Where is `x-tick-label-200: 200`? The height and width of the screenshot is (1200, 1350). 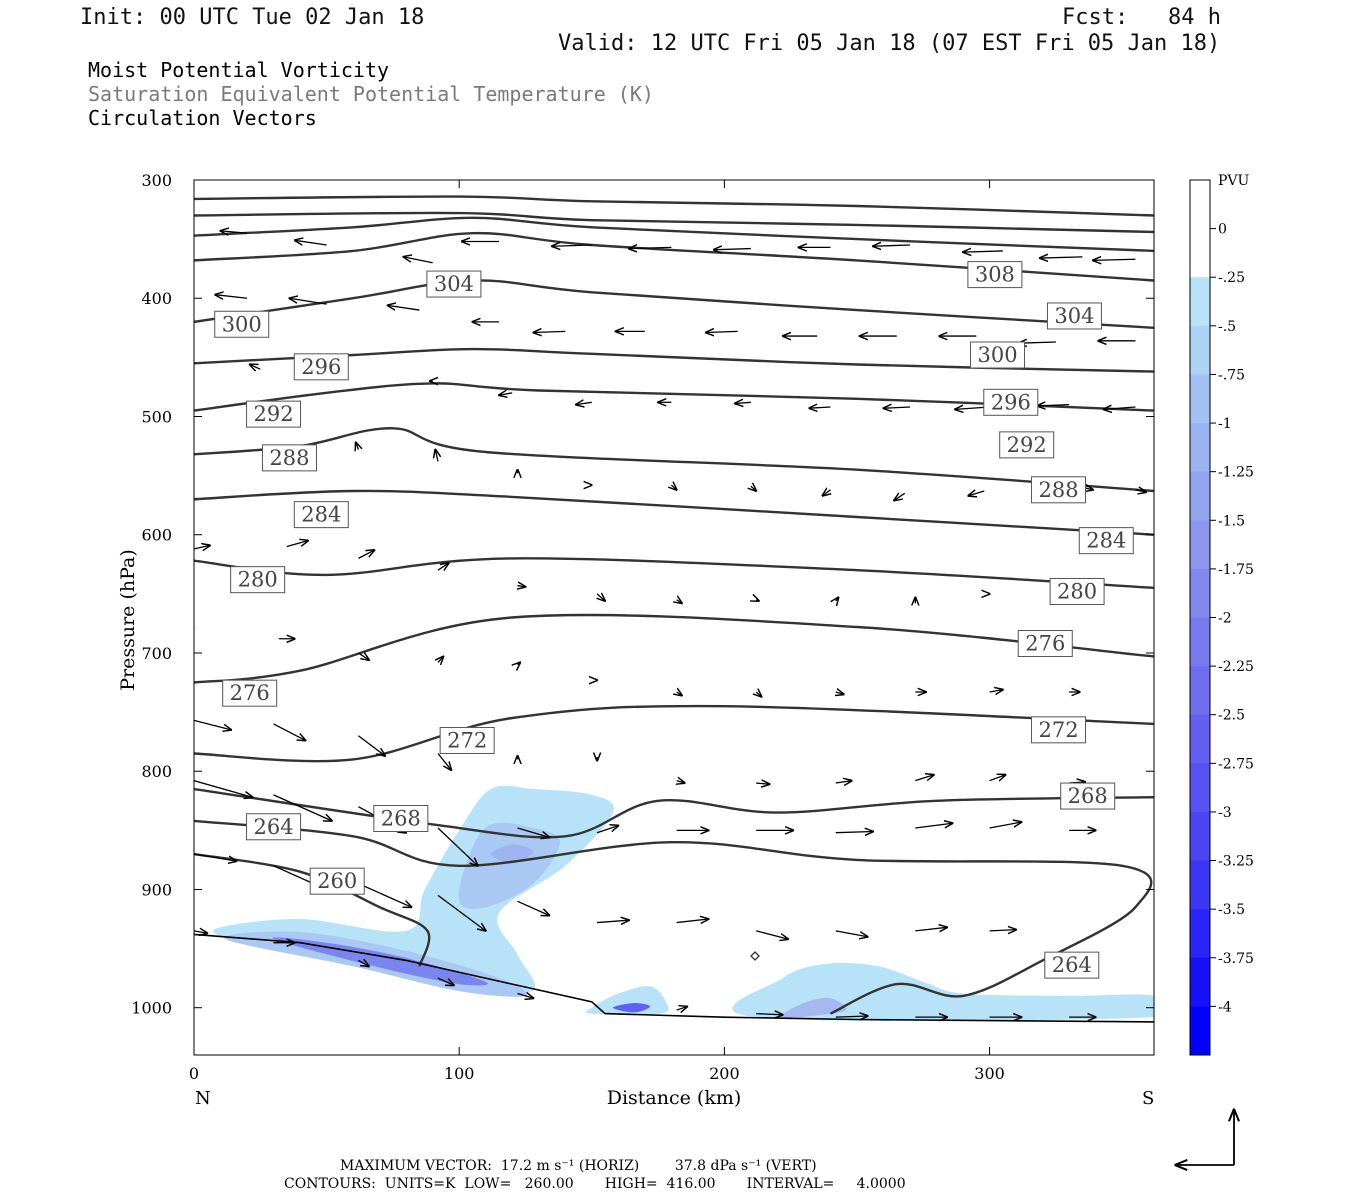 x-tick-label-200: 200 is located at coordinates (724, 1073).